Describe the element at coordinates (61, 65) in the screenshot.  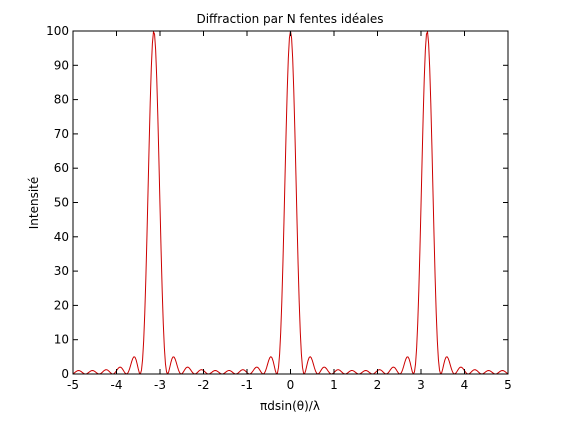
I see `y-tick-label: 90` at that location.